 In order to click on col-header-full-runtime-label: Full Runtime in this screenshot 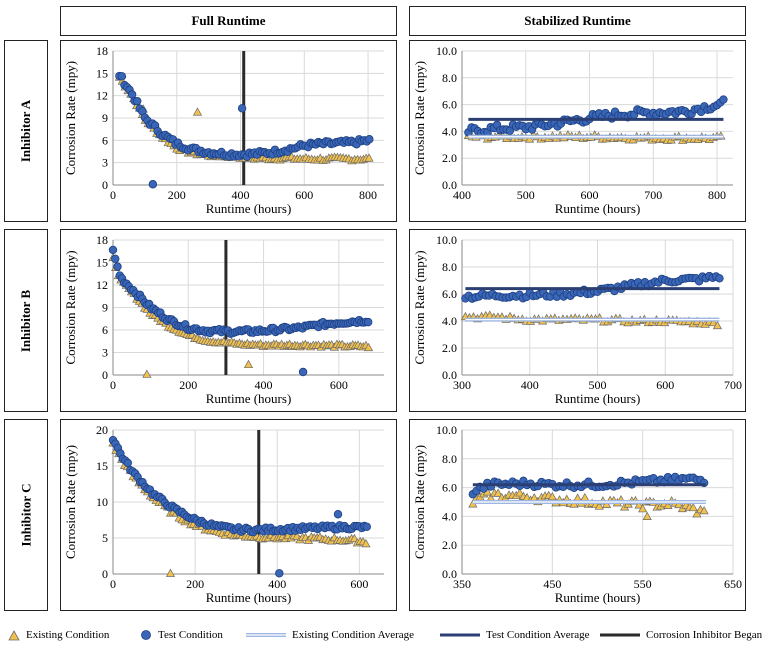, I will do `click(228, 20)`.